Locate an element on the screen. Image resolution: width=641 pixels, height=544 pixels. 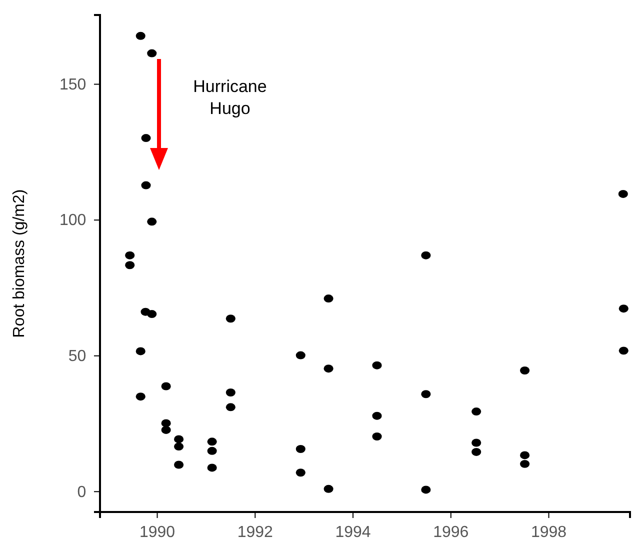
y-axis-title: Root biomass (g/m2) is located at coordinates (19, 263).